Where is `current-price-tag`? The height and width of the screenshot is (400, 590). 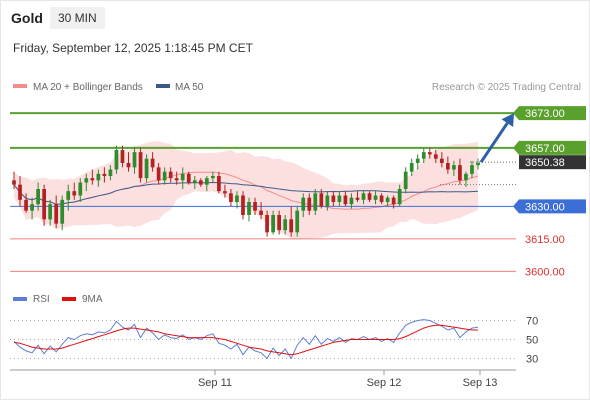 current-price-tag is located at coordinates (552, 162).